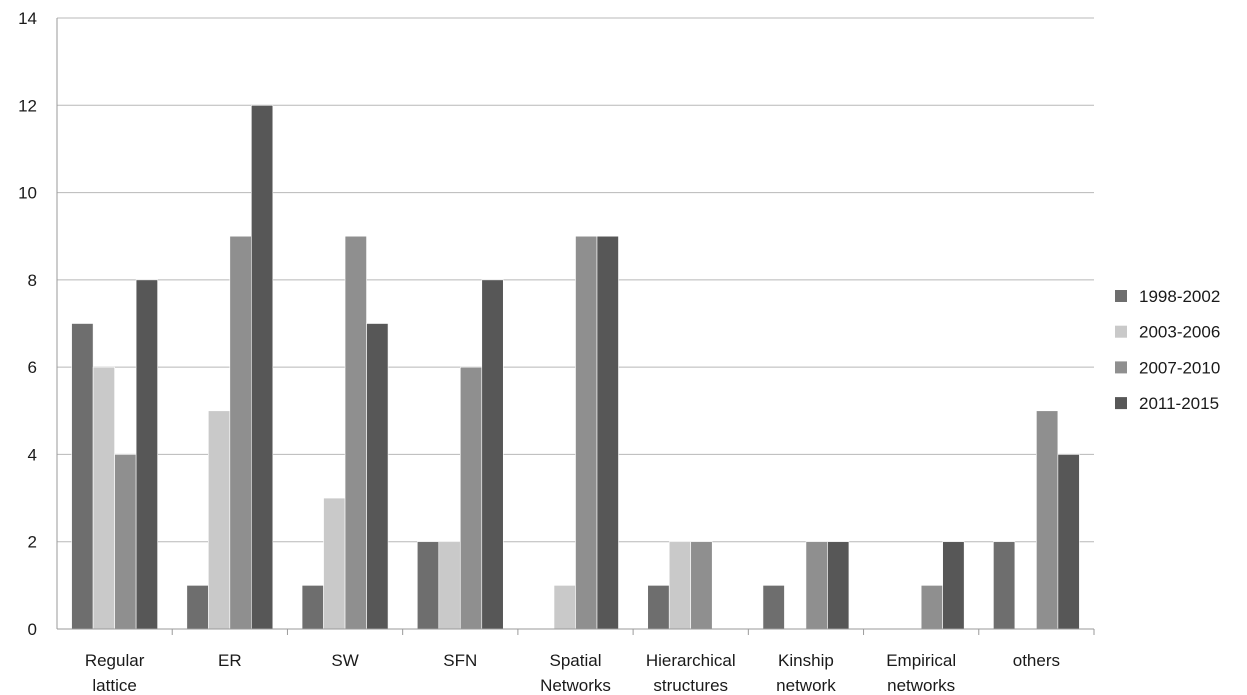 This screenshot has height=695, width=1247. What do you see at coordinates (1167, 350) in the screenshot?
I see `legend: 1998-2002 2003-2006 2007-2010 2011-2015` at bounding box center [1167, 350].